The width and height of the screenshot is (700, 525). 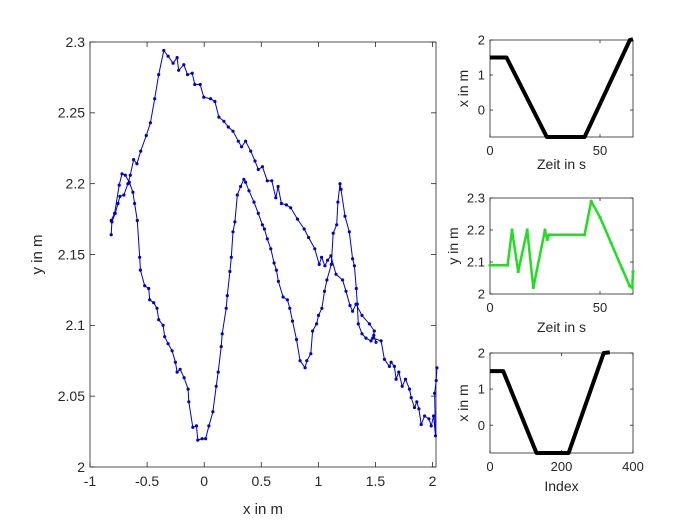 What do you see at coordinates (90, 481) in the screenshot?
I see `x-tick-label: -1` at bounding box center [90, 481].